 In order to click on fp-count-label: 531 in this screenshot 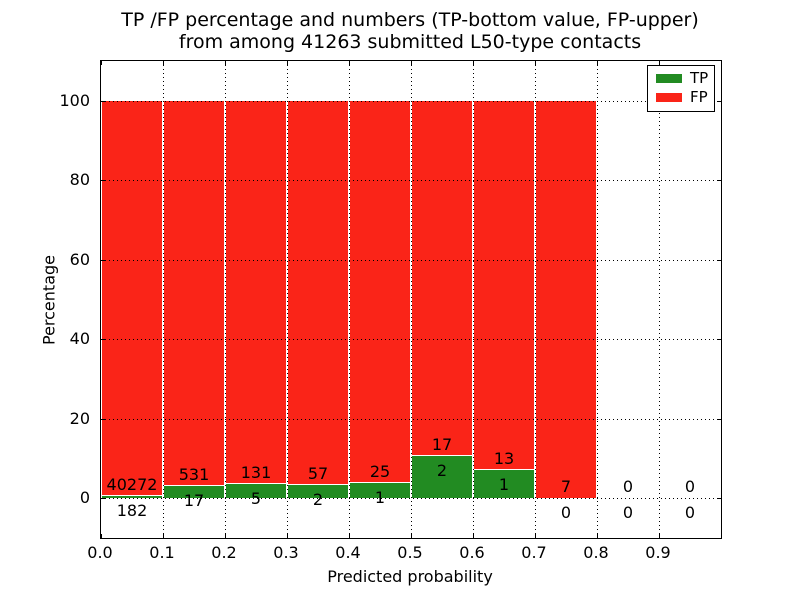, I will do `click(194, 474)`.